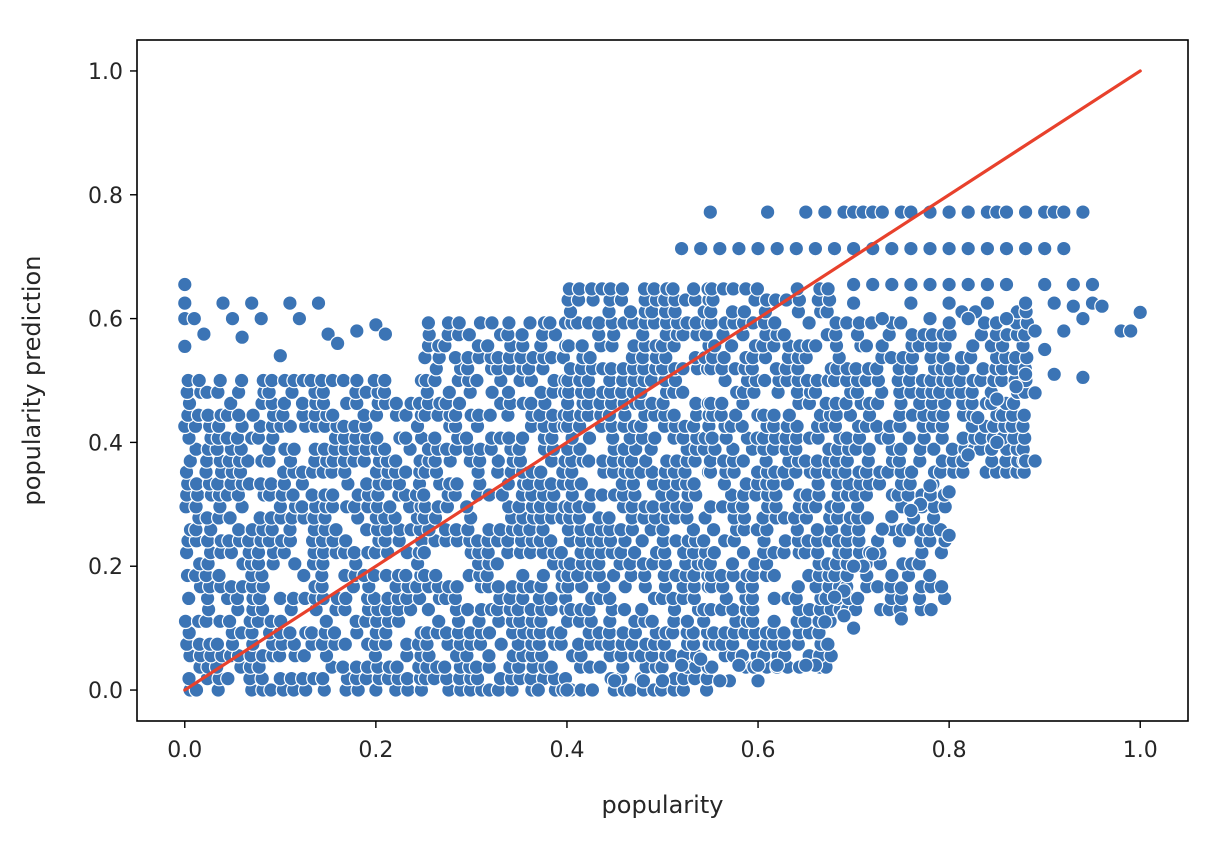  What do you see at coordinates (663, 805) in the screenshot?
I see `x-axis-label: popularity` at bounding box center [663, 805].